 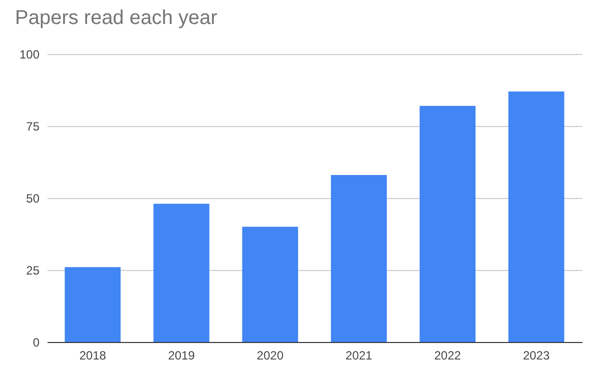 What do you see at coordinates (36, 343) in the screenshot?
I see `y-tick-label: 0` at bounding box center [36, 343].